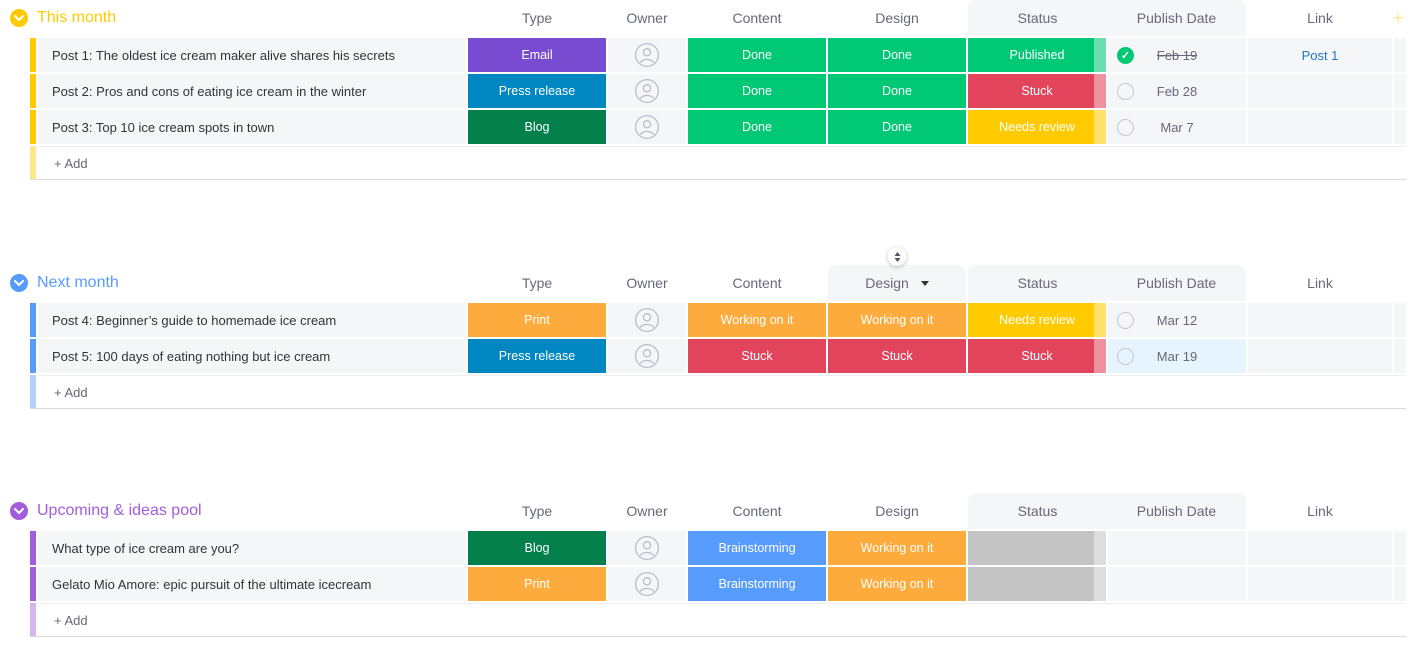  I want to click on group-title-upcoming: Upcoming & ideas pool, so click(106, 511).